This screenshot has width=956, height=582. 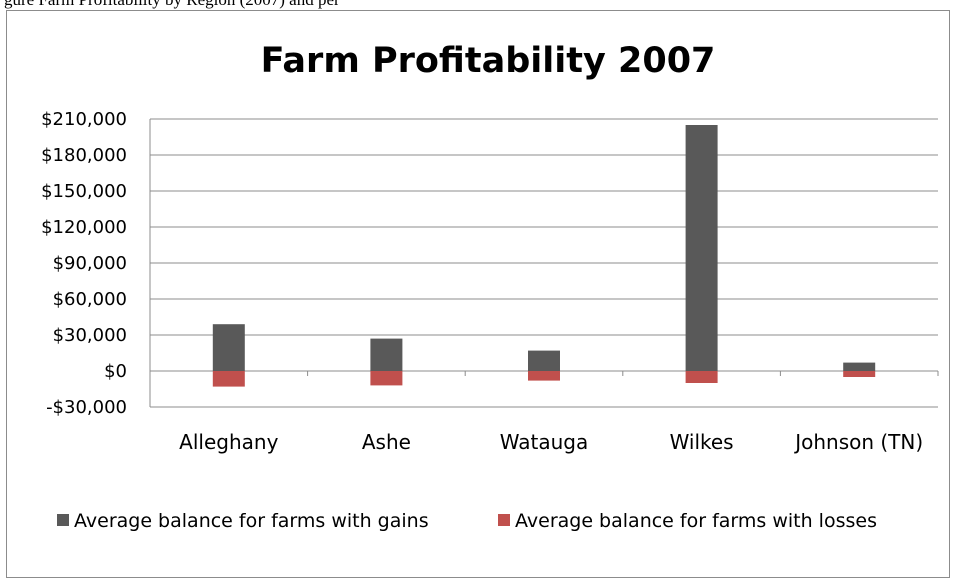 What do you see at coordinates (251, 521) in the screenshot?
I see `legend-label: Average balance for farms with gains` at bounding box center [251, 521].